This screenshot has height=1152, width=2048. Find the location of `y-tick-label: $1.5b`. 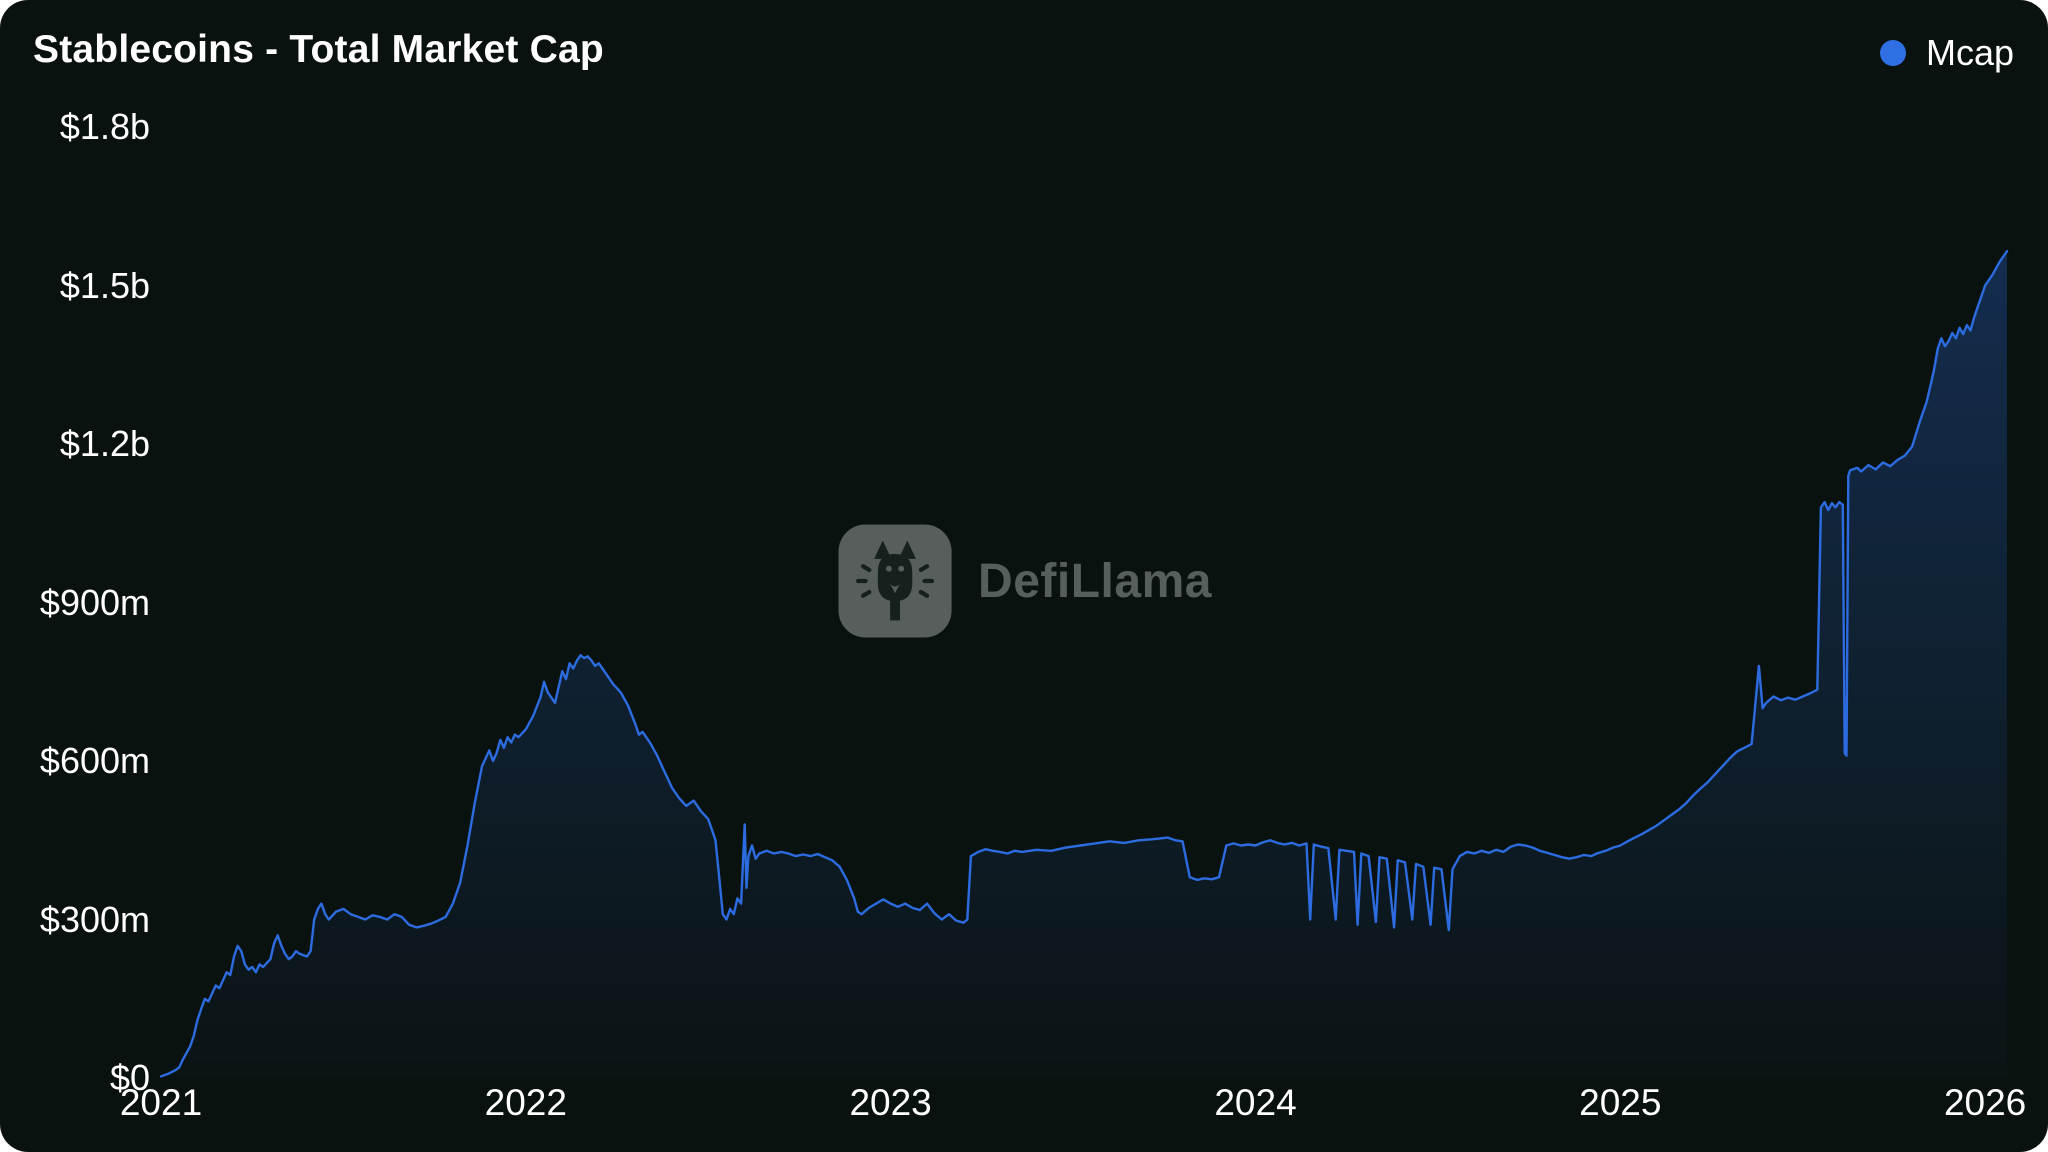

y-tick-label: $1.5b is located at coordinates (104, 285).